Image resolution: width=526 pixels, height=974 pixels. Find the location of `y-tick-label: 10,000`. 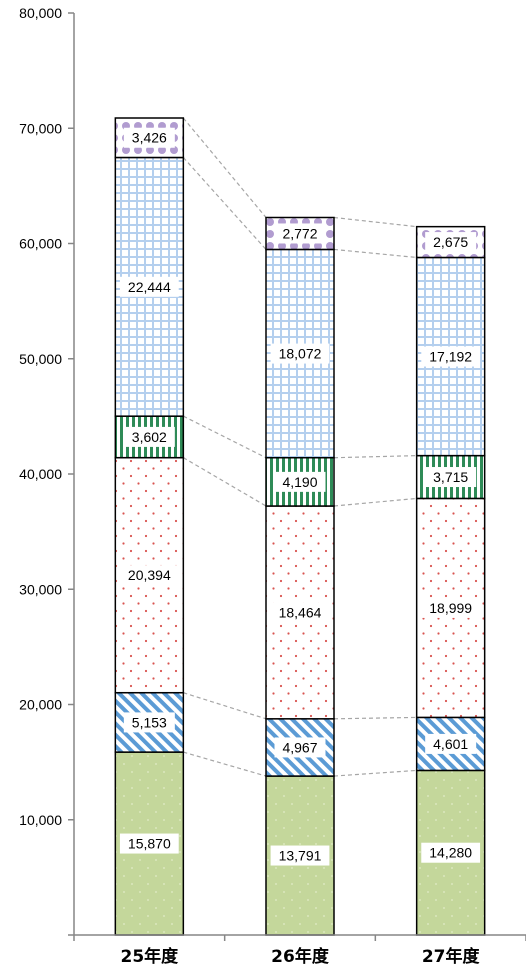

y-tick-label: 10,000 is located at coordinates (40, 820).